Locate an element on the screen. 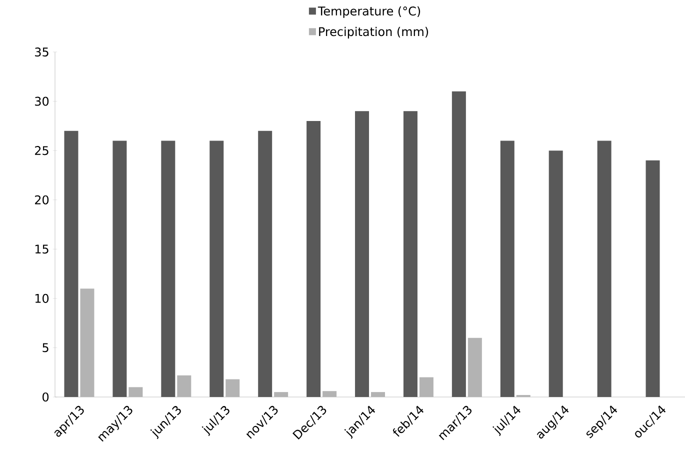  y-tick-label: 0 is located at coordinates (45, 397).